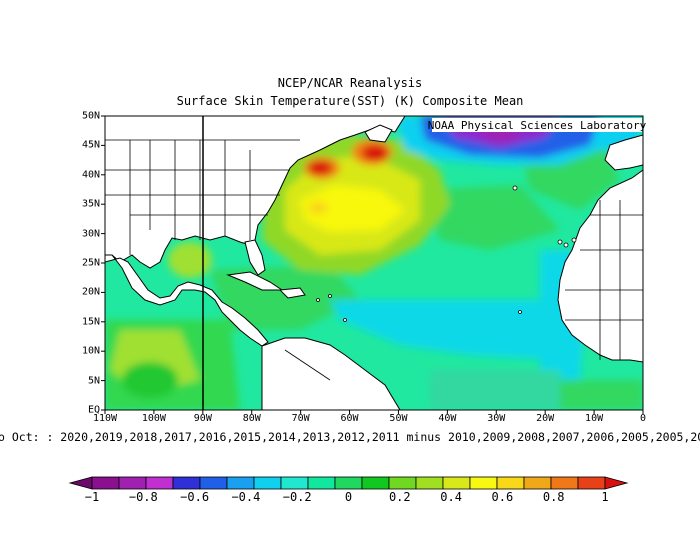 The height and width of the screenshot is (542, 700). Describe the element at coordinates (90, 145) in the screenshot. I see `y-tick-label: 45N` at that location.